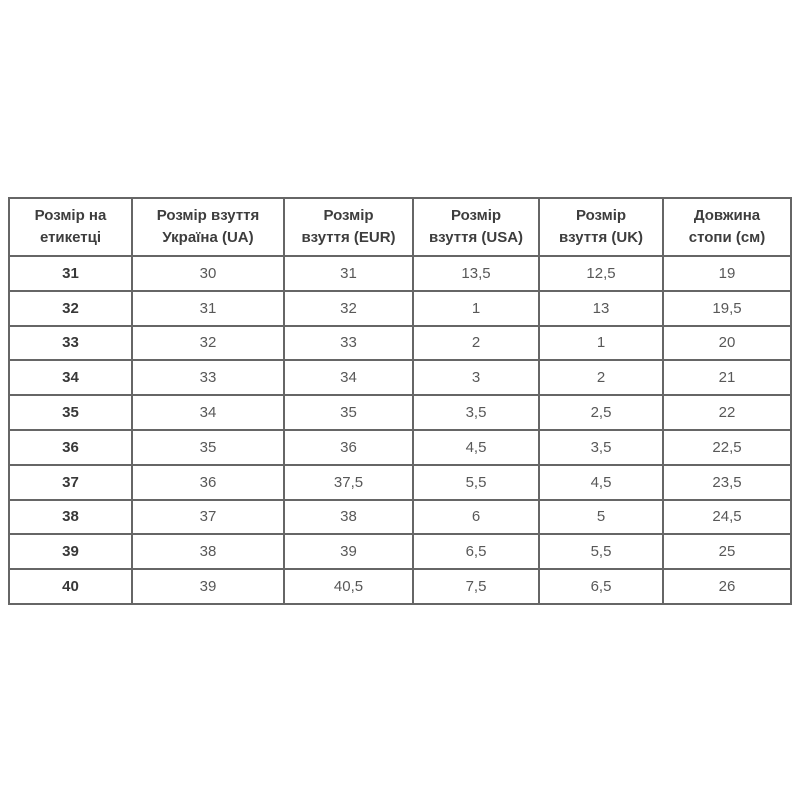 This screenshot has height=800, width=800. I want to click on table-row: 32 31 32 1 13 19,5, so click(400, 308).